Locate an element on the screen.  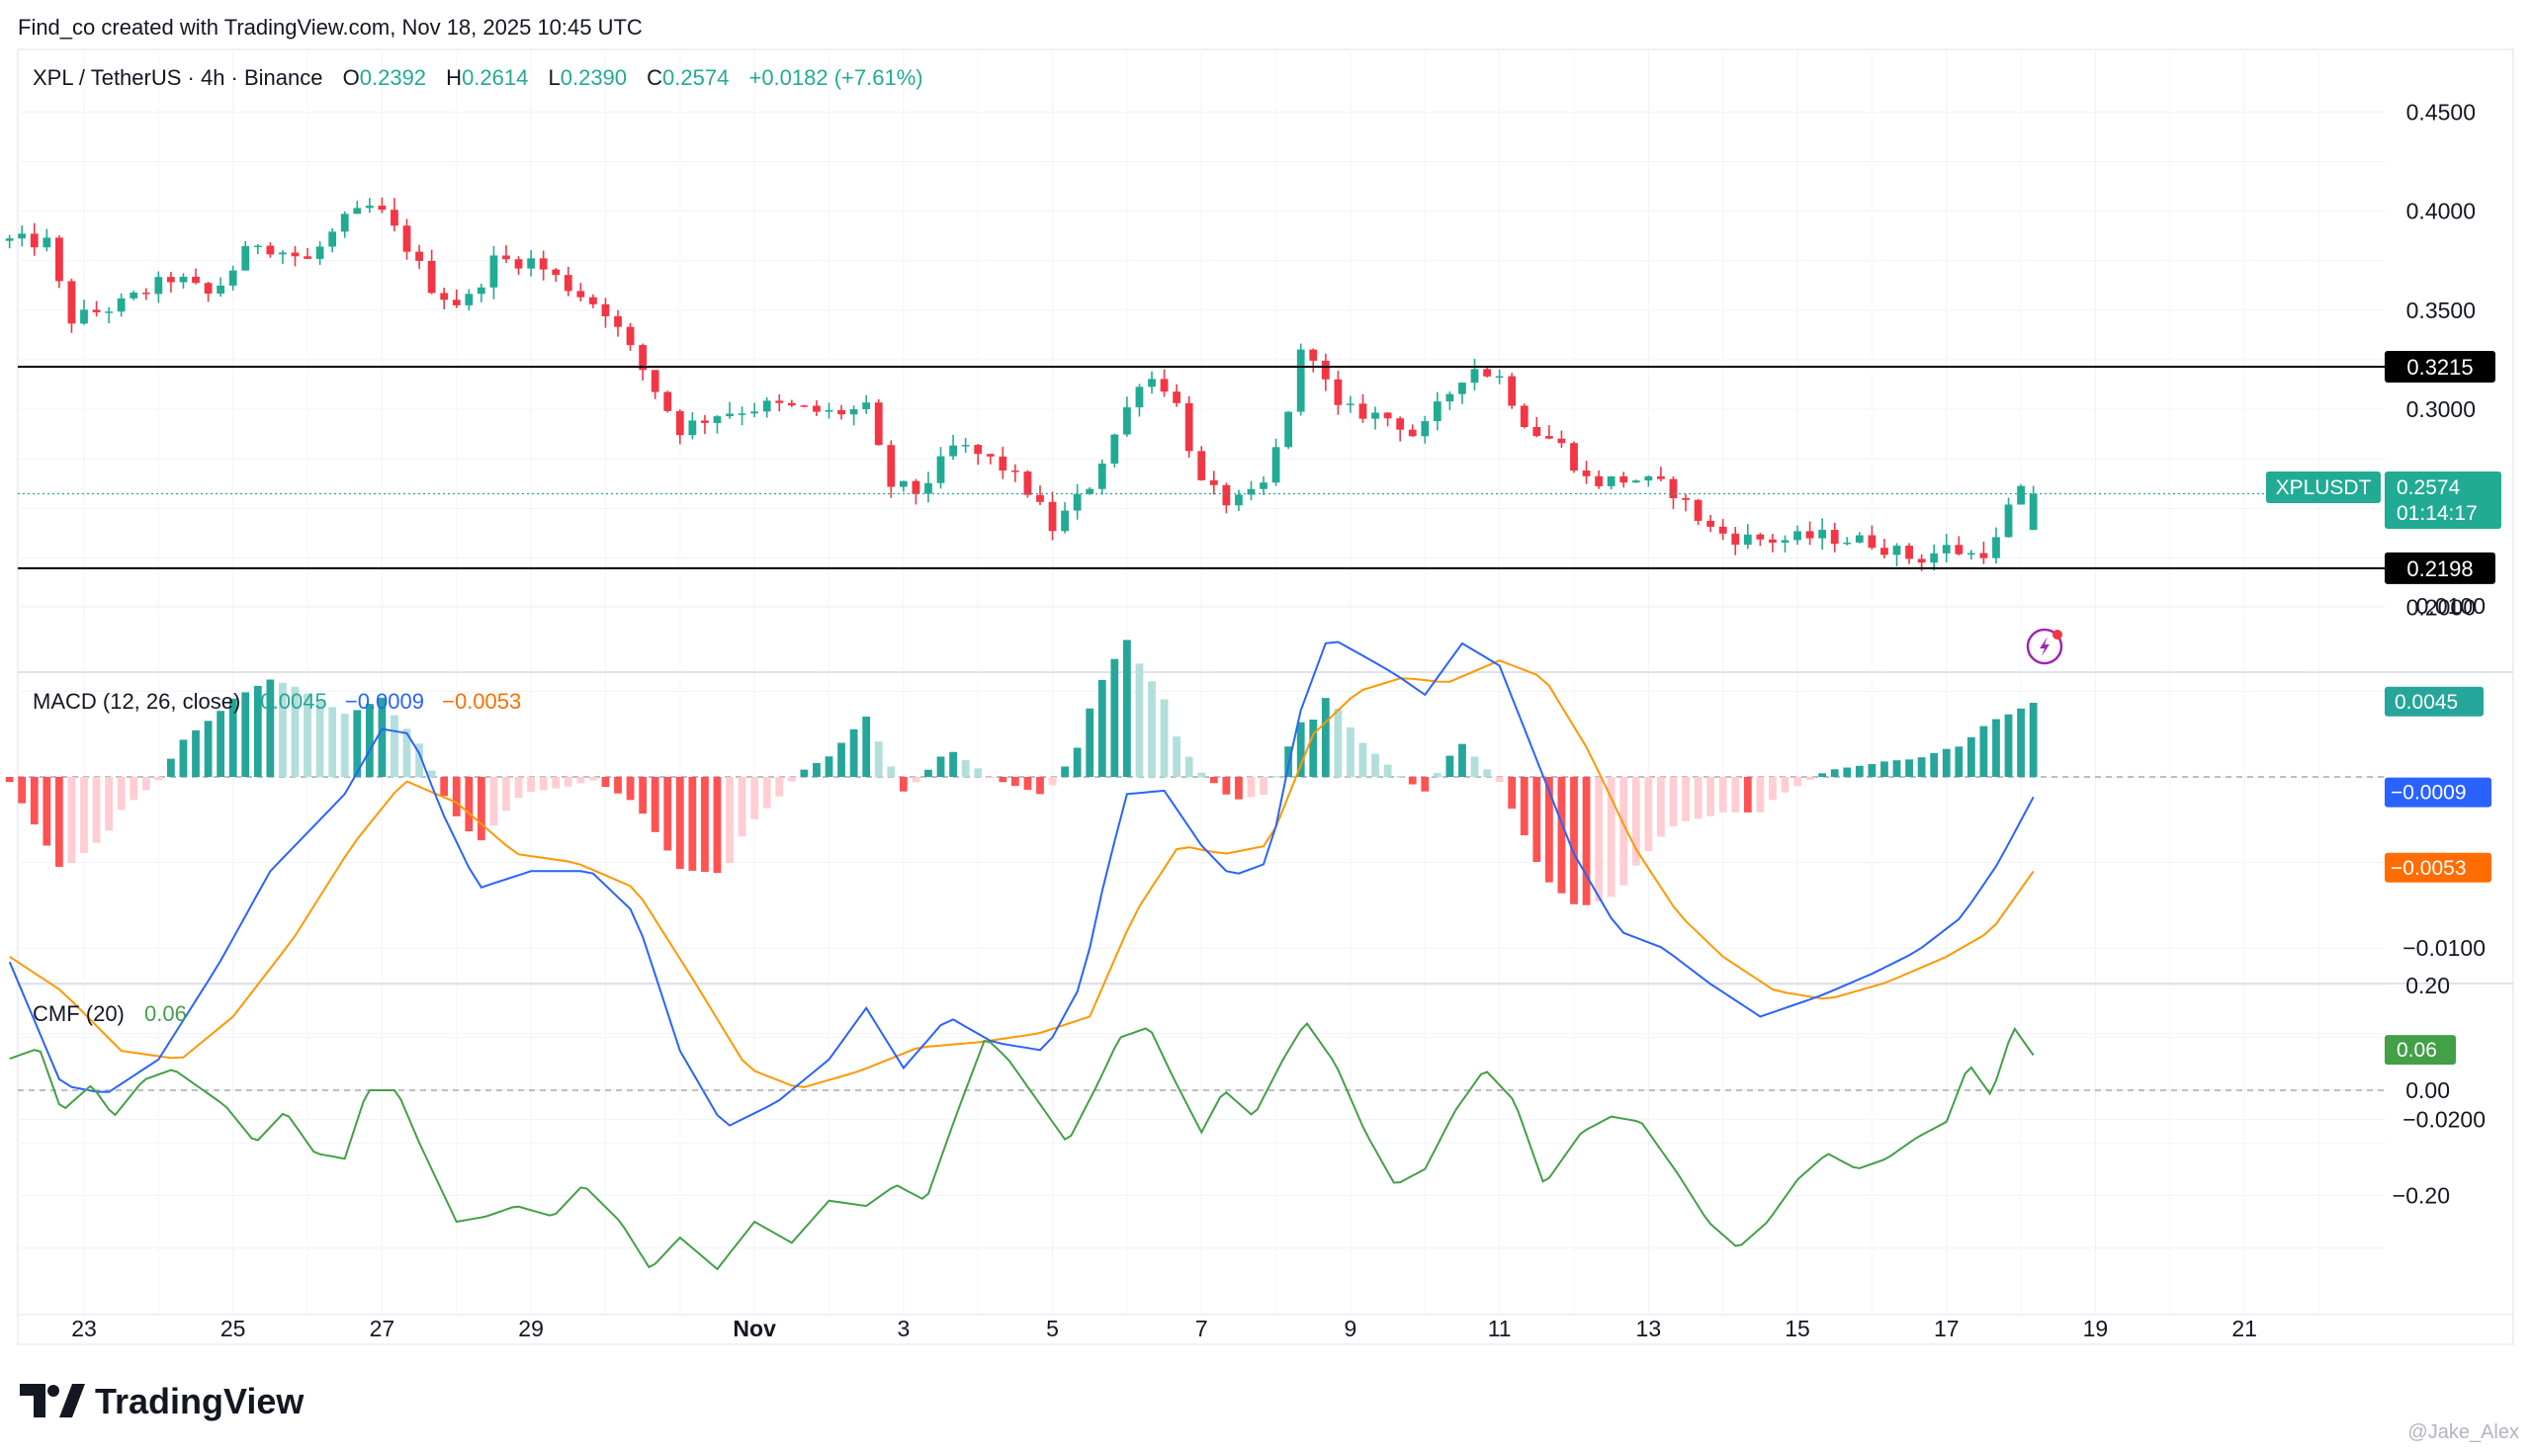
svg-text: 0.3215 is located at coordinates (2439, 367).